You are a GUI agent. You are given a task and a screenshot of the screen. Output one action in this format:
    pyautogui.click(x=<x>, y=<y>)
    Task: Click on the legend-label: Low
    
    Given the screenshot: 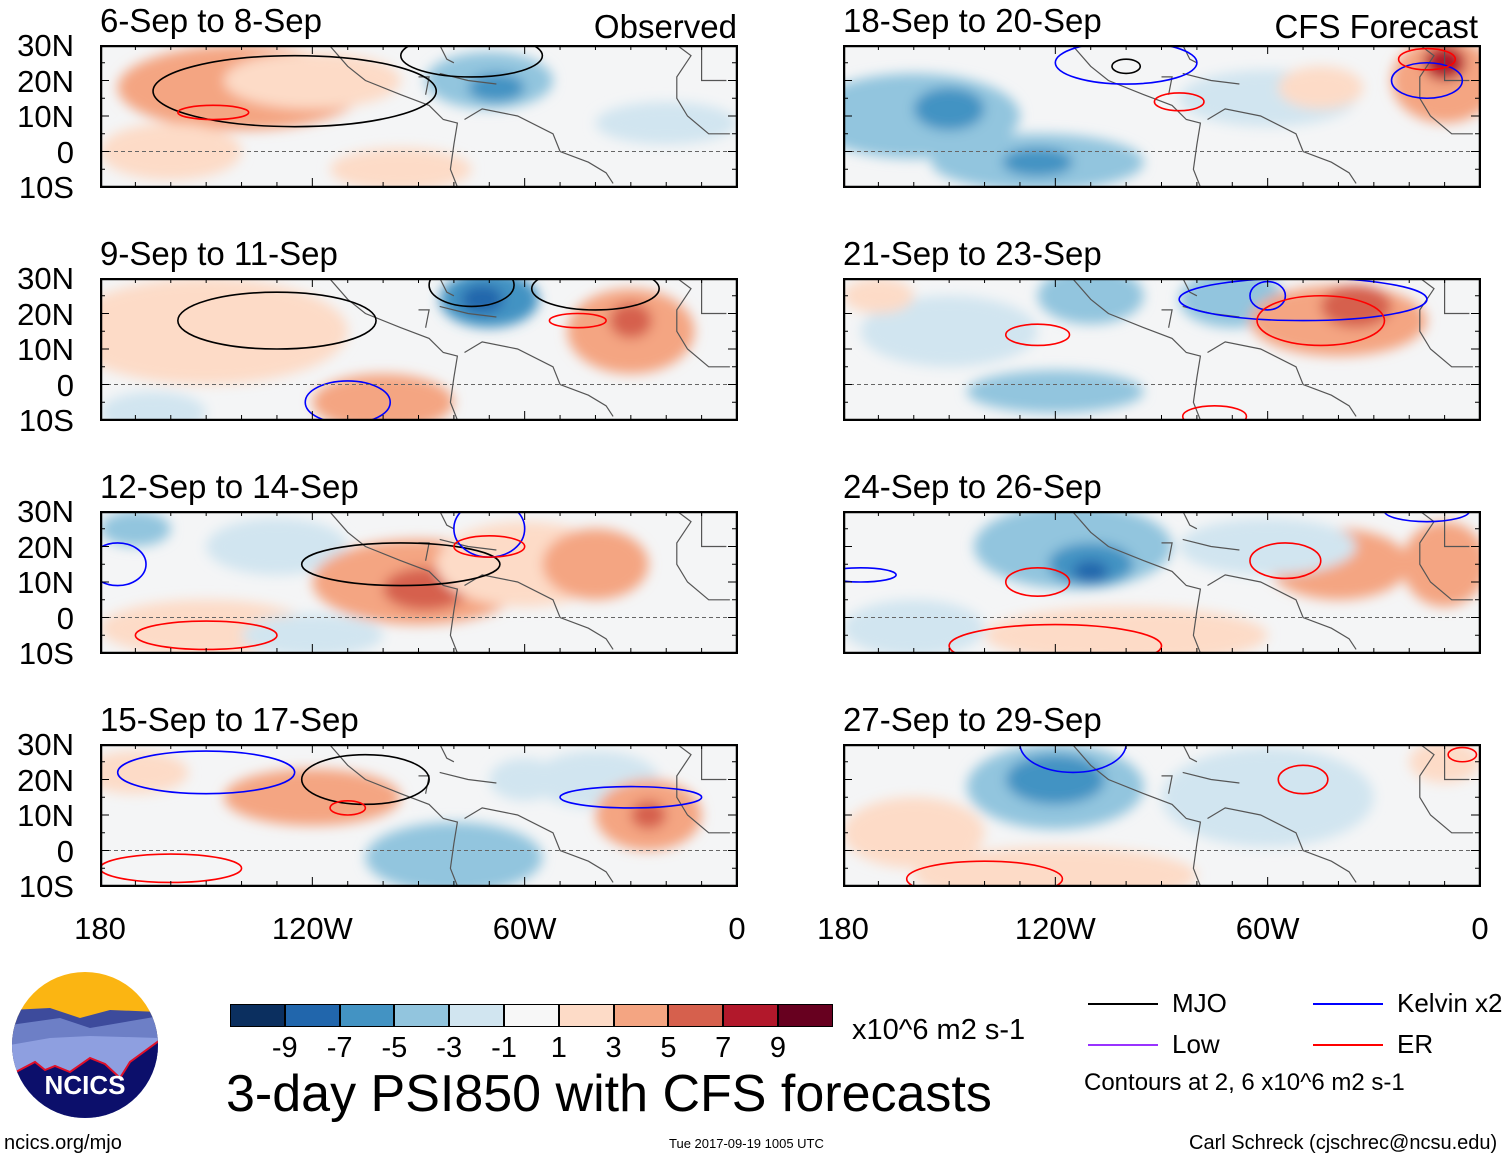 What is the action you would take?
    pyautogui.click(x=1196, y=1044)
    